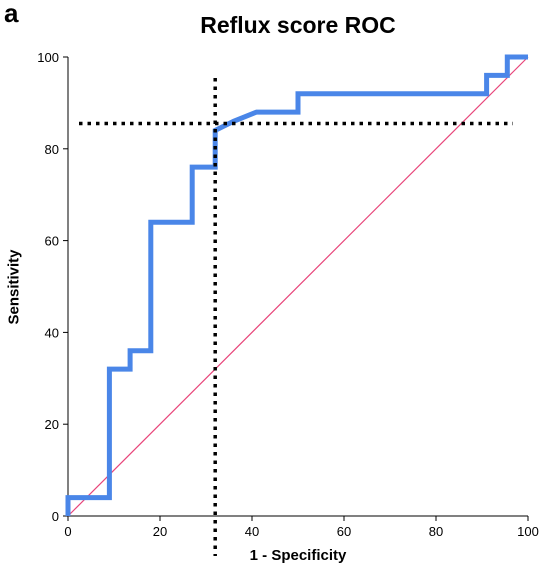  I want to click on y-tick-label: 40, so click(52, 332).